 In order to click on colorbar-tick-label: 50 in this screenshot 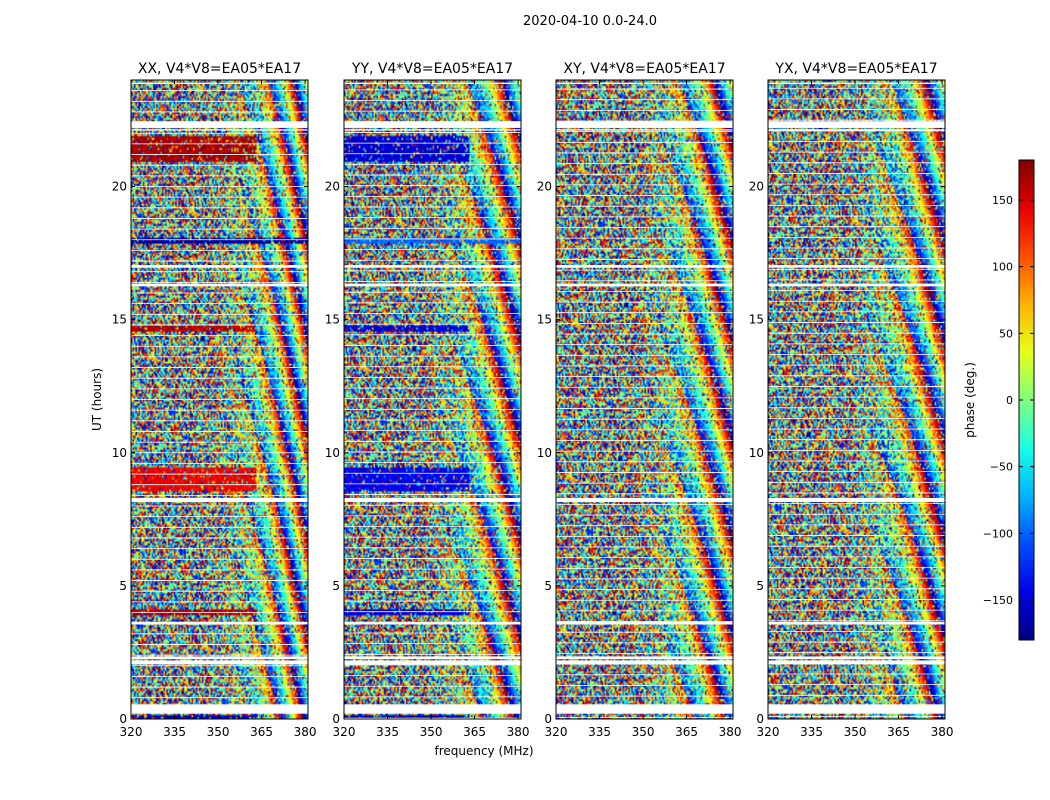, I will do `click(1006, 333)`.